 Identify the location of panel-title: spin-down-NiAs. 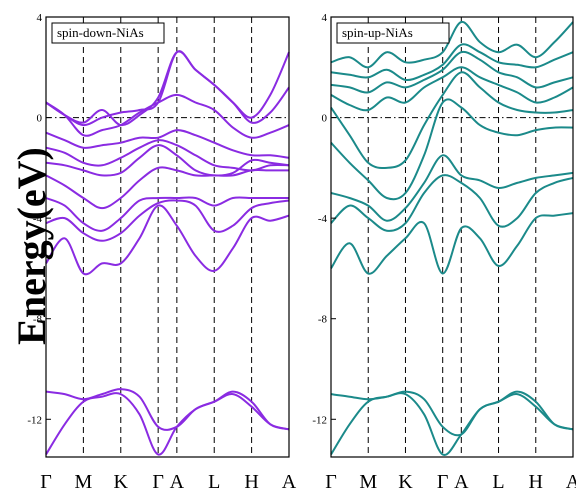
(100, 32).